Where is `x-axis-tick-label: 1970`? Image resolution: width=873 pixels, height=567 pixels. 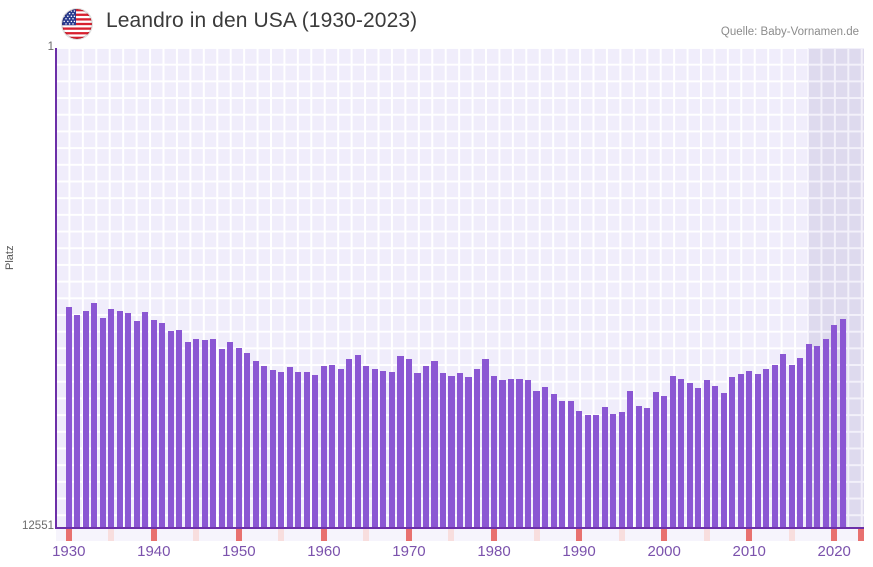
x-axis-tick-label: 1970 is located at coordinates (409, 551).